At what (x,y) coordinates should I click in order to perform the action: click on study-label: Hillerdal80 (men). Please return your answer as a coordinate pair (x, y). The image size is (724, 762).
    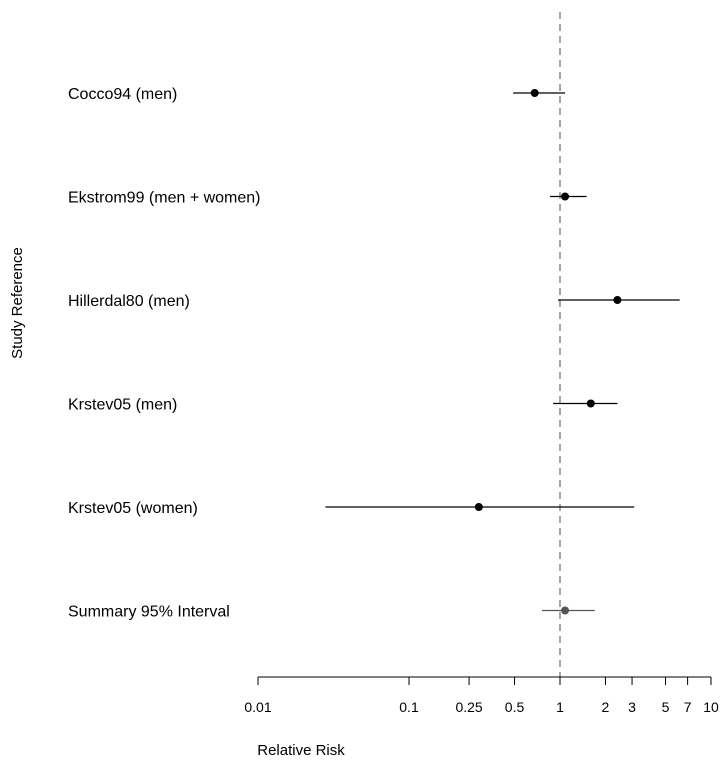
    Looking at the image, I should click on (129, 301).